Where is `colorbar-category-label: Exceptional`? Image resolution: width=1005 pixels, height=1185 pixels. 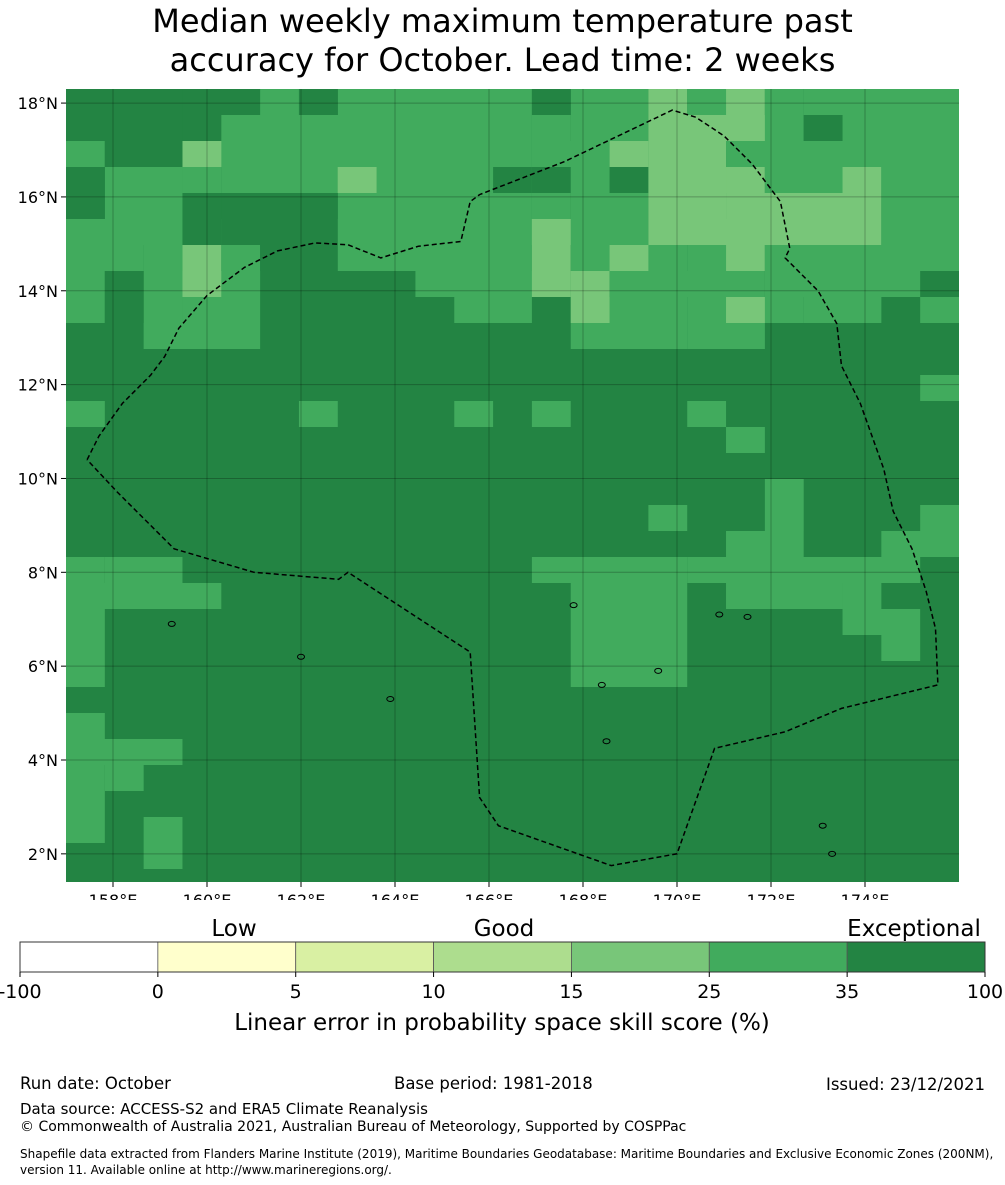
colorbar-category-label: Exceptional is located at coordinates (914, 929).